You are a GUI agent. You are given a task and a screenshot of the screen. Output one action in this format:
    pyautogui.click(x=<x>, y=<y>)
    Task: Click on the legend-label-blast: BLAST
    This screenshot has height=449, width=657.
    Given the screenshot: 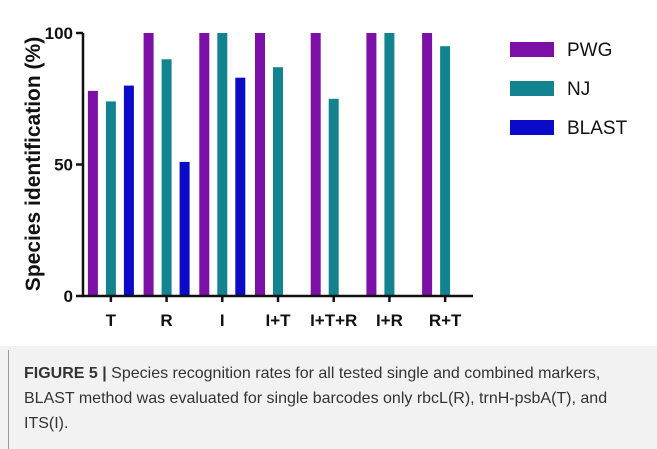 What is the action you would take?
    pyautogui.click(x=597, y=128)
    